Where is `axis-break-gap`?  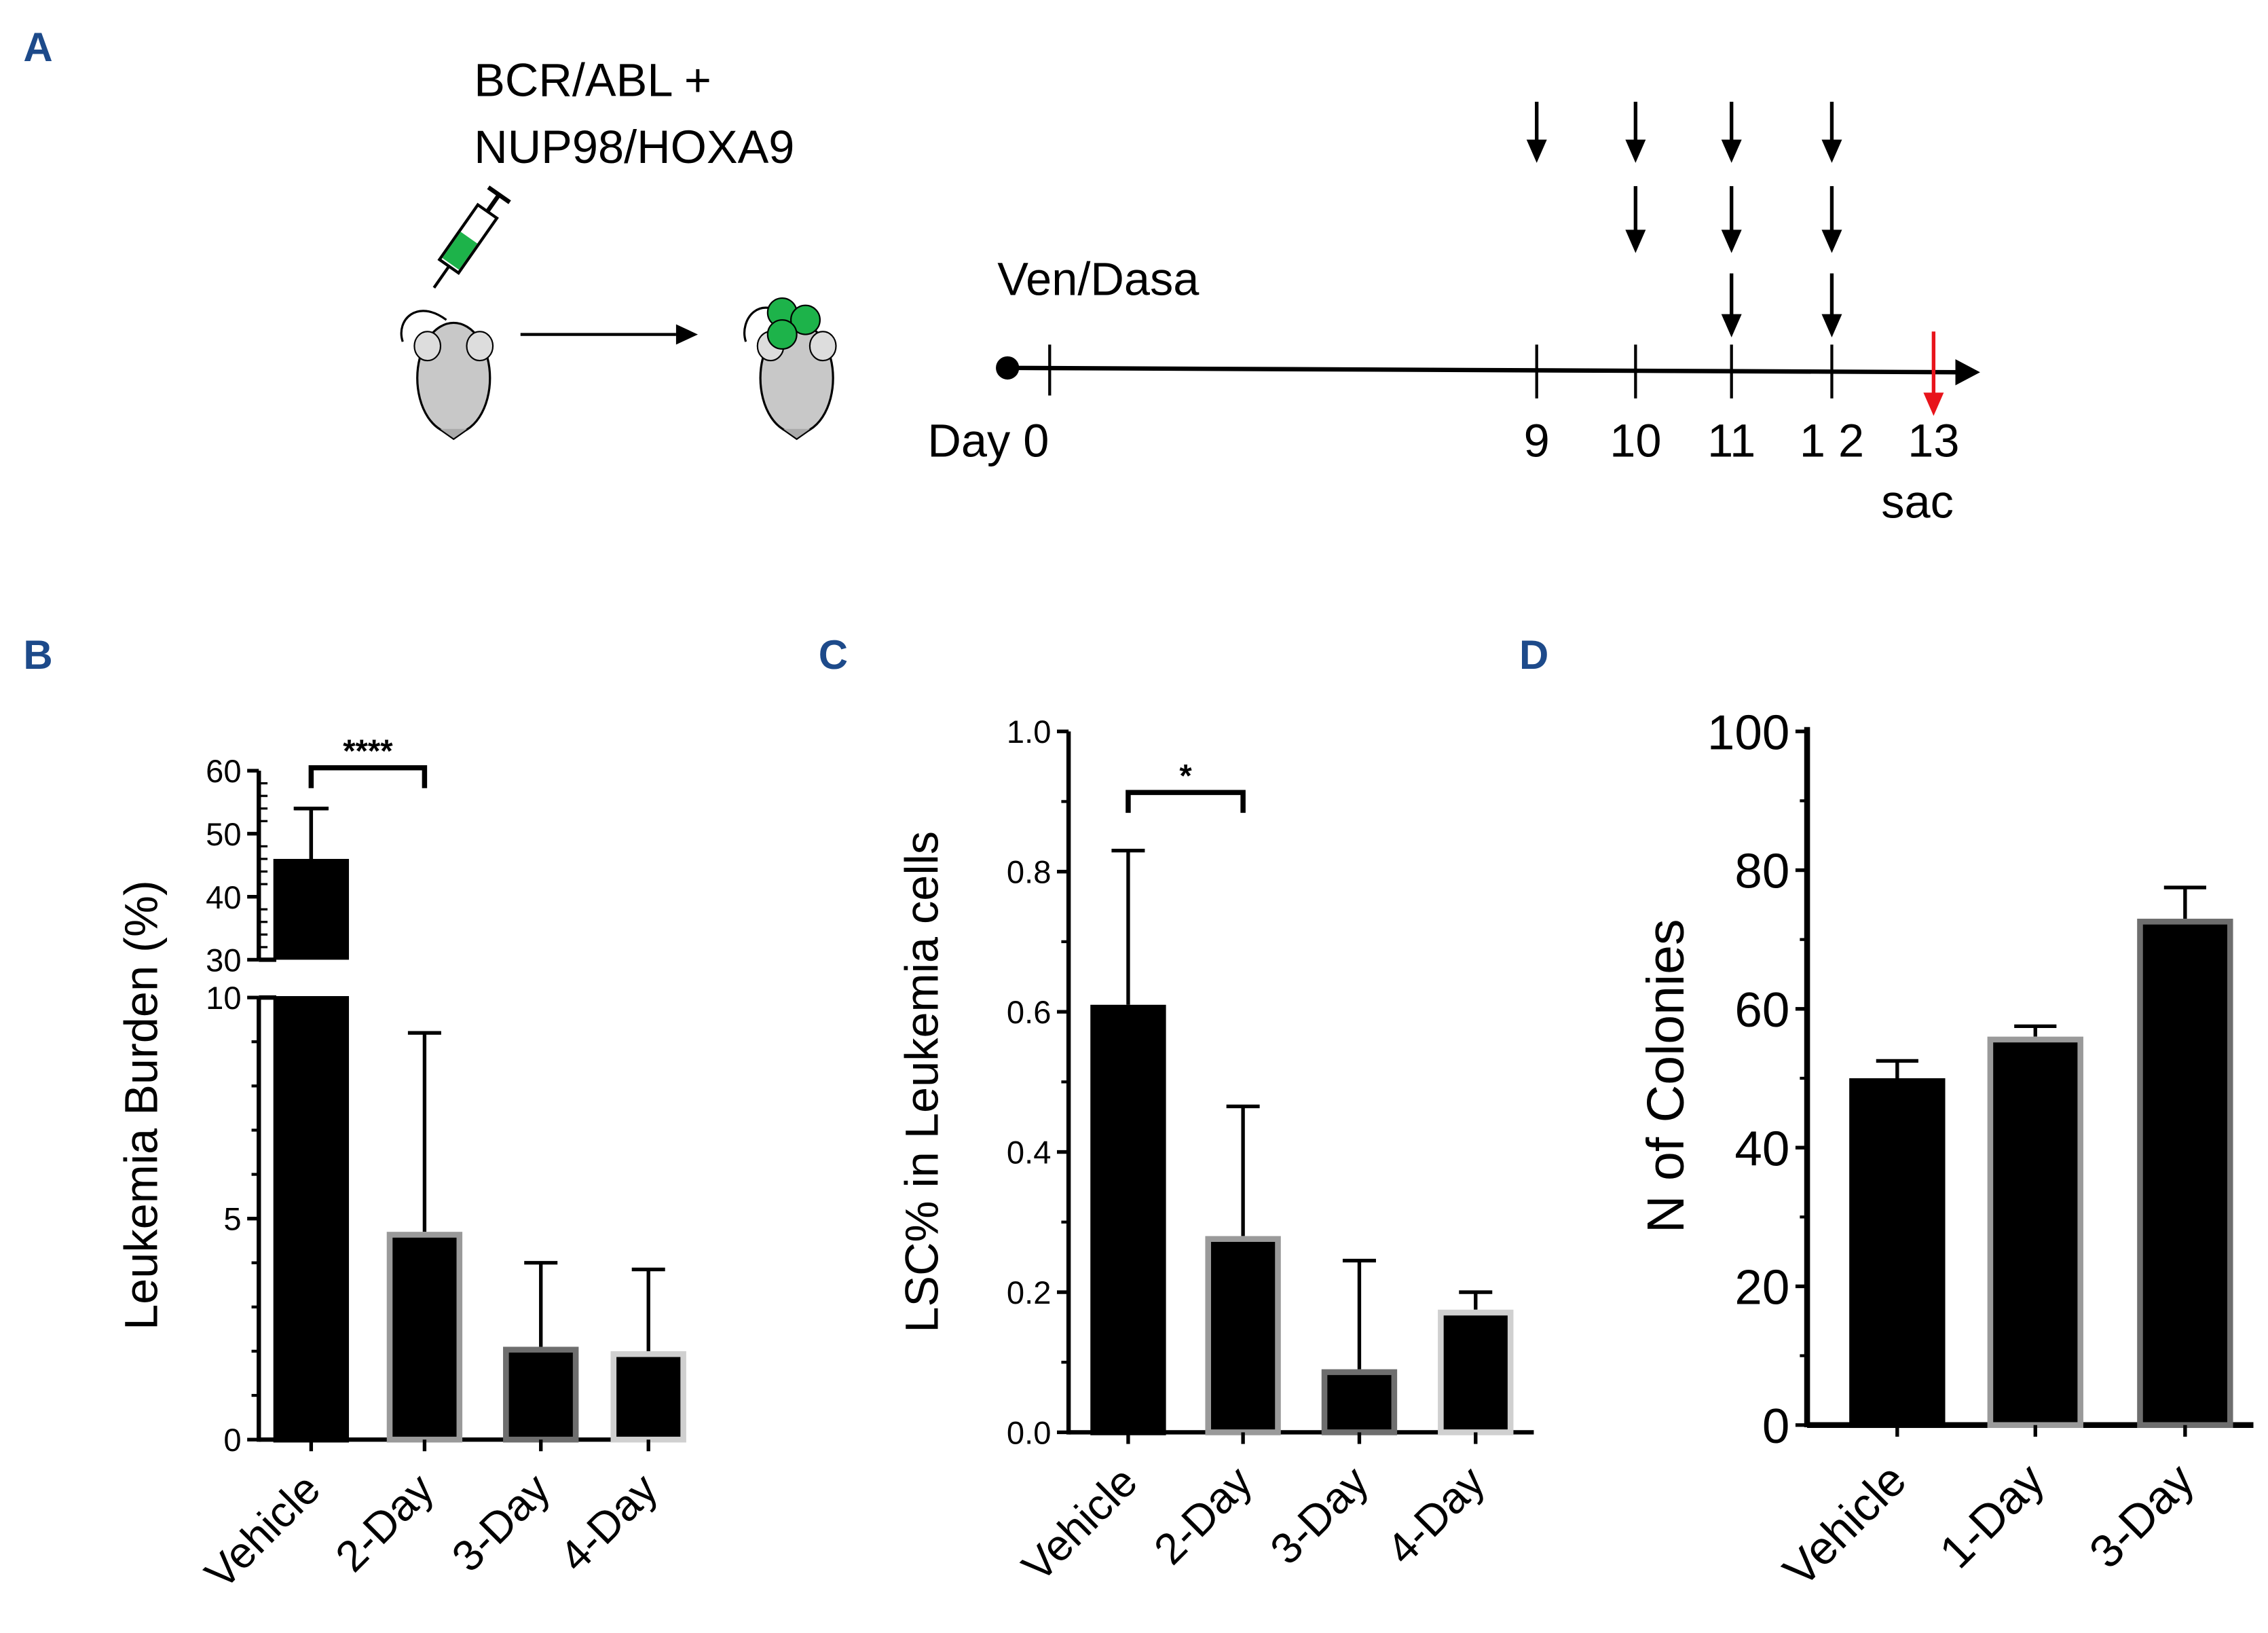 axis-break-gap is located at coordinates (312, 978).